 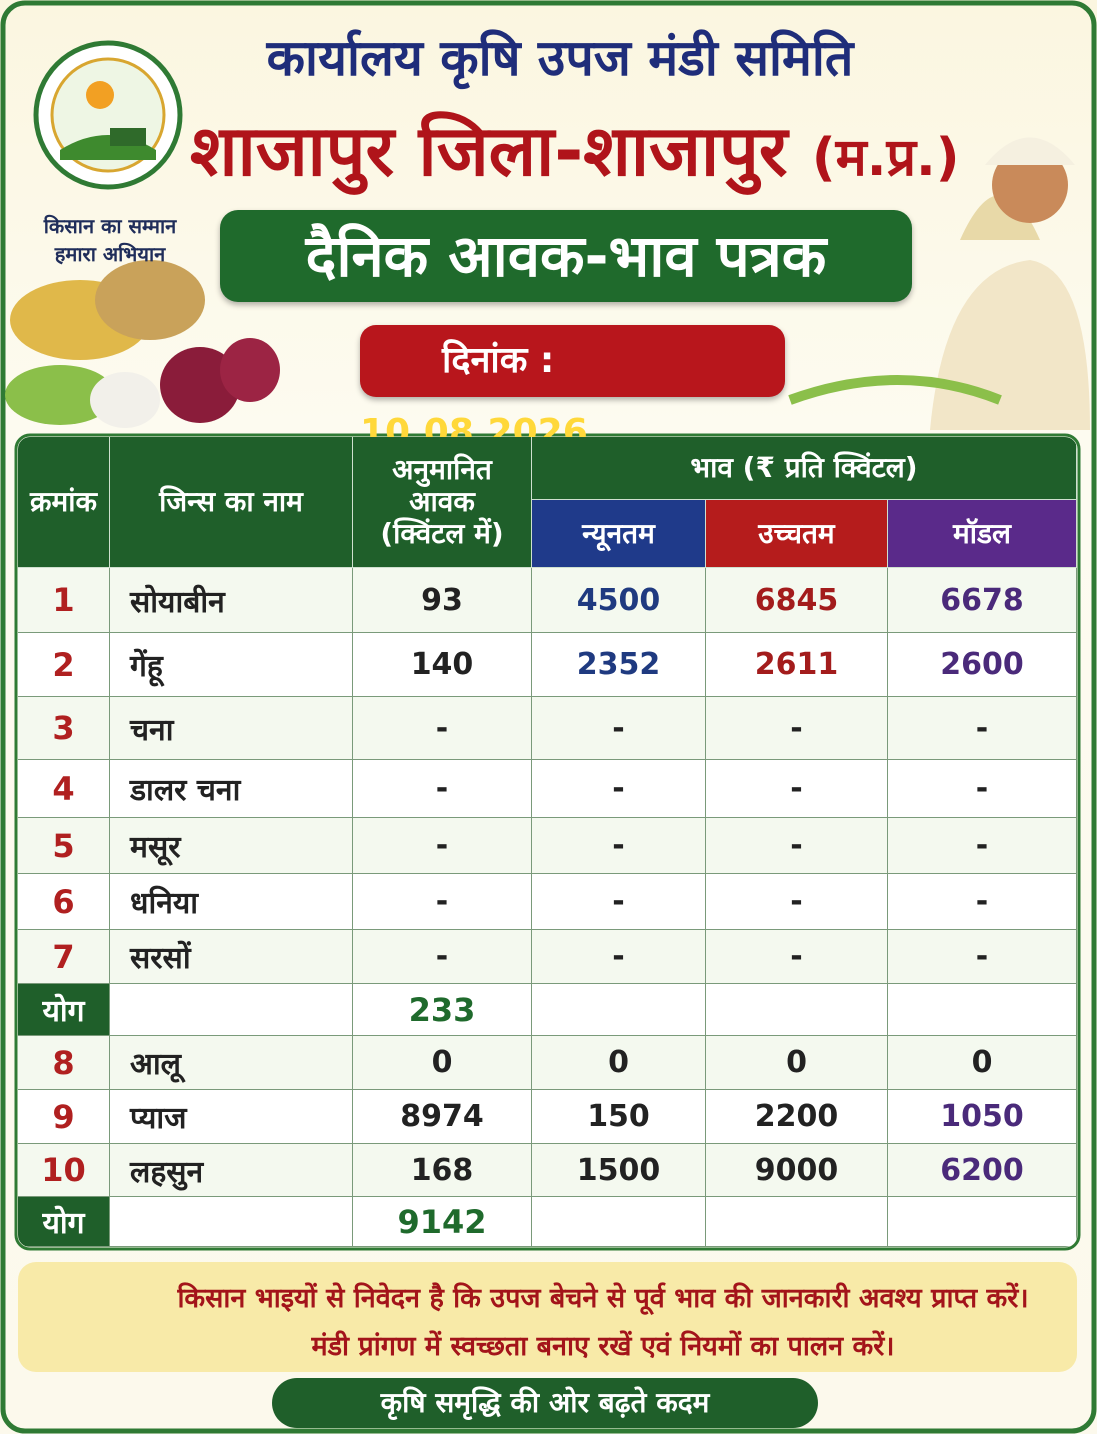 I want to click on header-cell: भाव (₹ प्रति क्विंटल), so click(x=804, y=468).